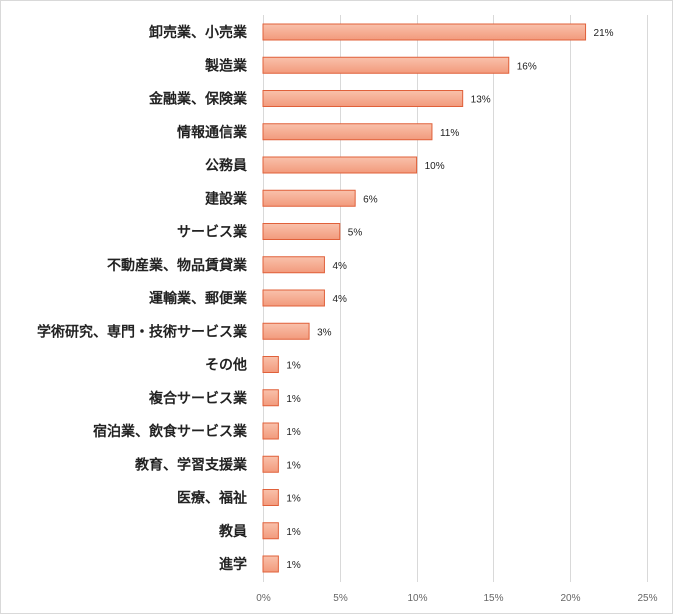 This screenshot has height=614, width=673. I want to click on category-label: 教育、学習支援業, so click(191, 464).